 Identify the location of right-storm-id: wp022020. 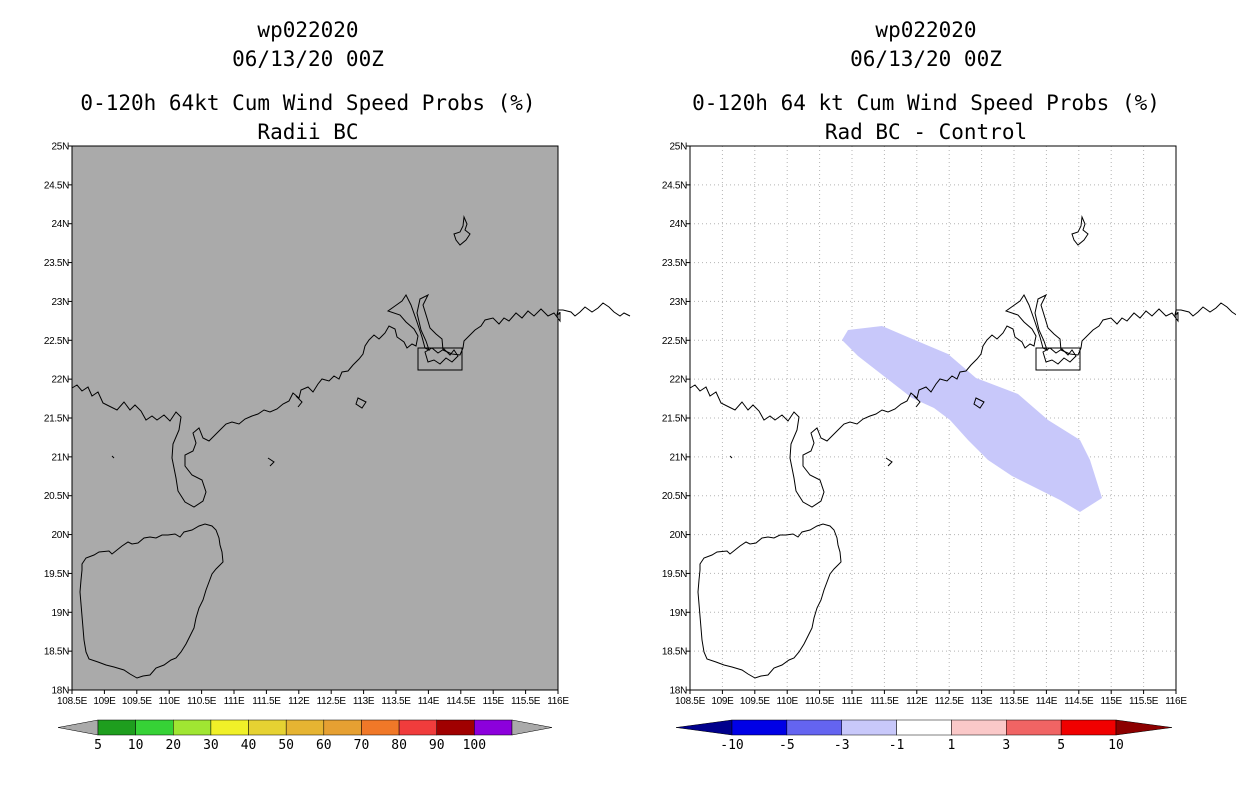
(926, 30).